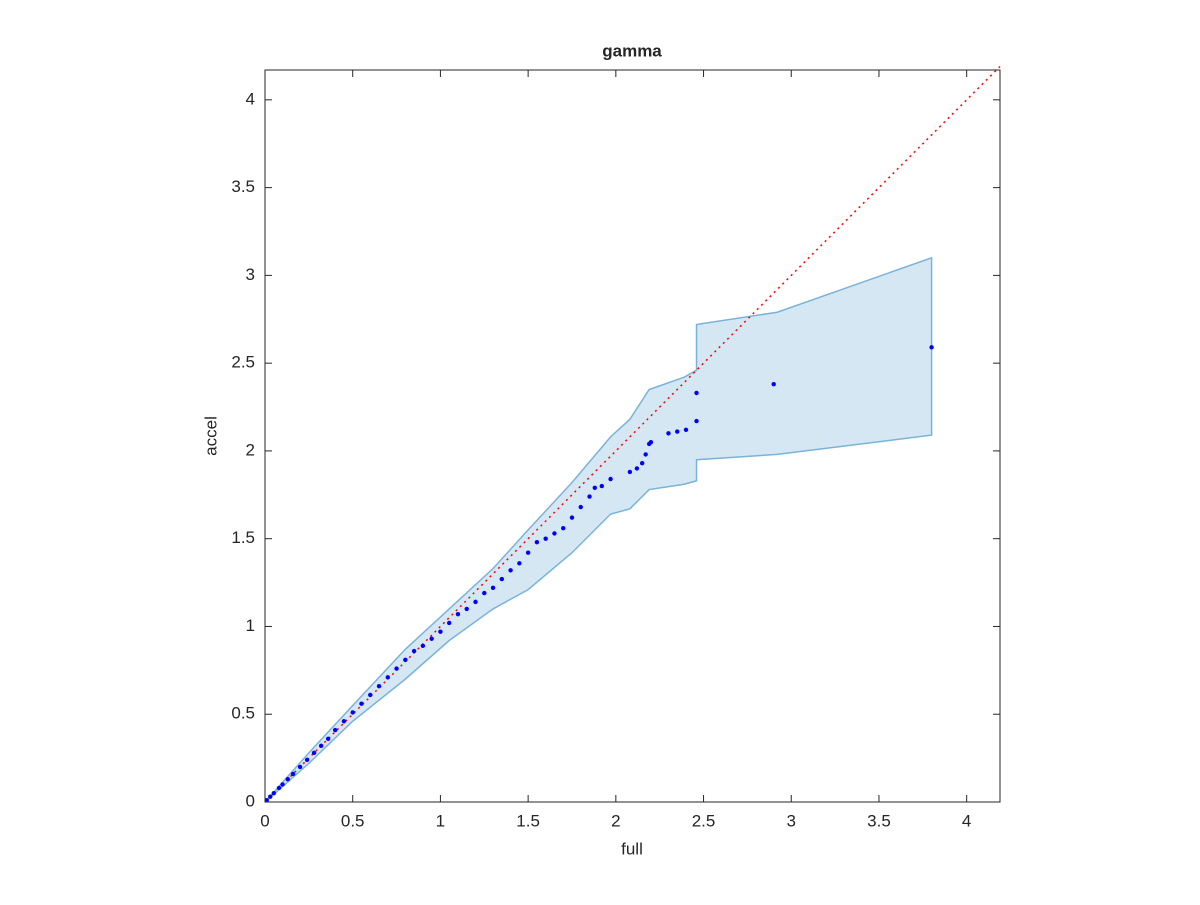  I want to click on x-tick-label: 0.5, so click(353, 820).